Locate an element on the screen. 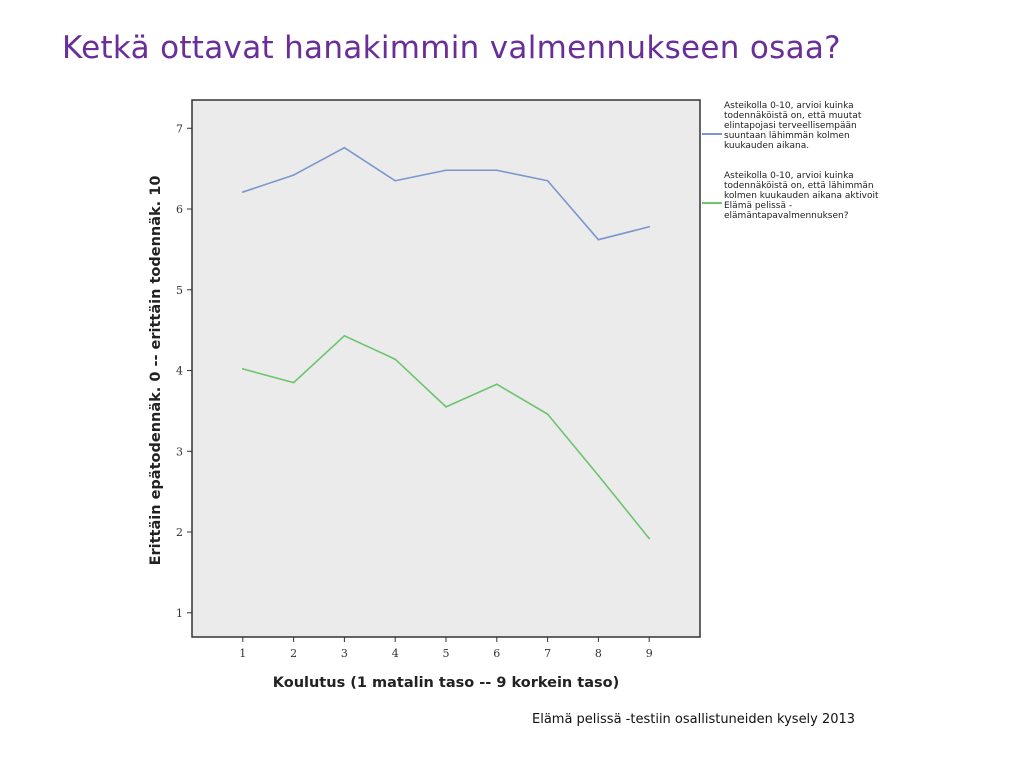 The width and height of the screenshot is (1024, 768). x-tick-label: 2 is located at coordinates (293, 653).